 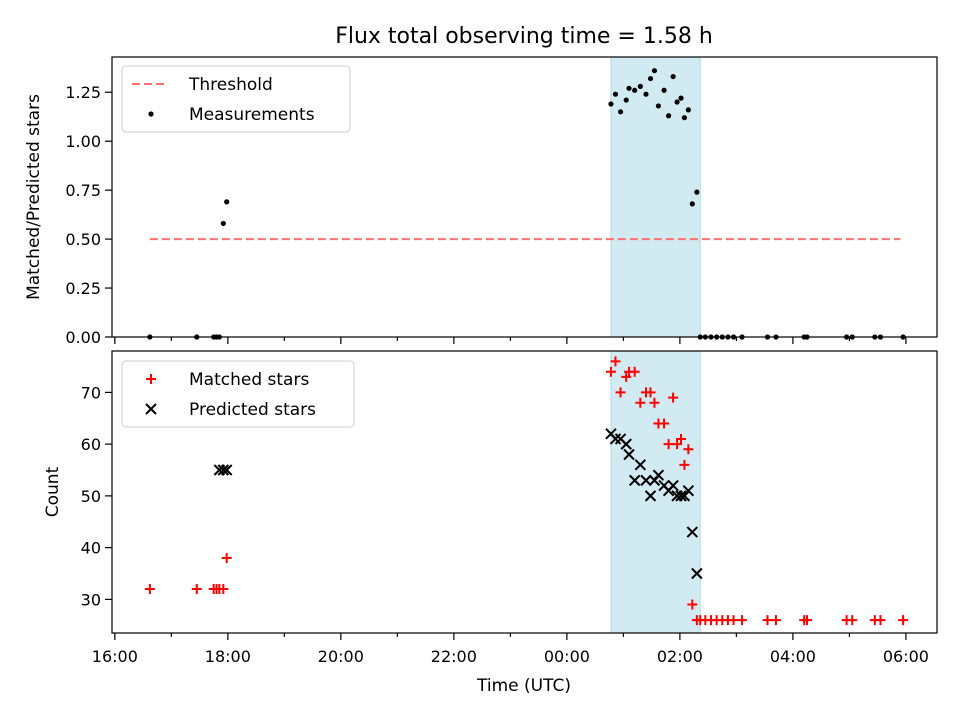 What do you see at coordinates (91, 444) in the screenshot?
I see `y-tick-label: 60` at bounding box center [91, 444].